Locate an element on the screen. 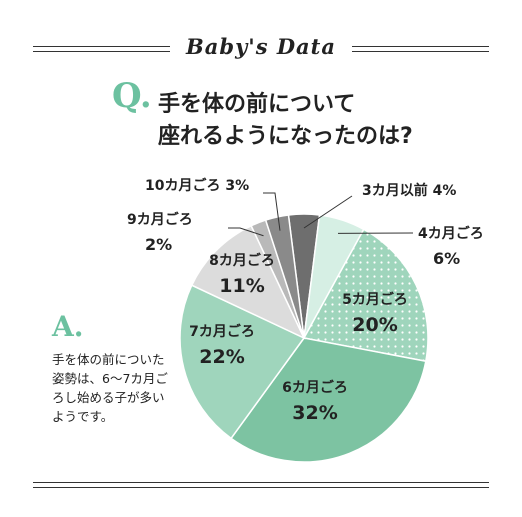 Image resolution: width=522 pixels, height=517 pixels. banner-title: Baby's Data is located at coordinates (261, 47).